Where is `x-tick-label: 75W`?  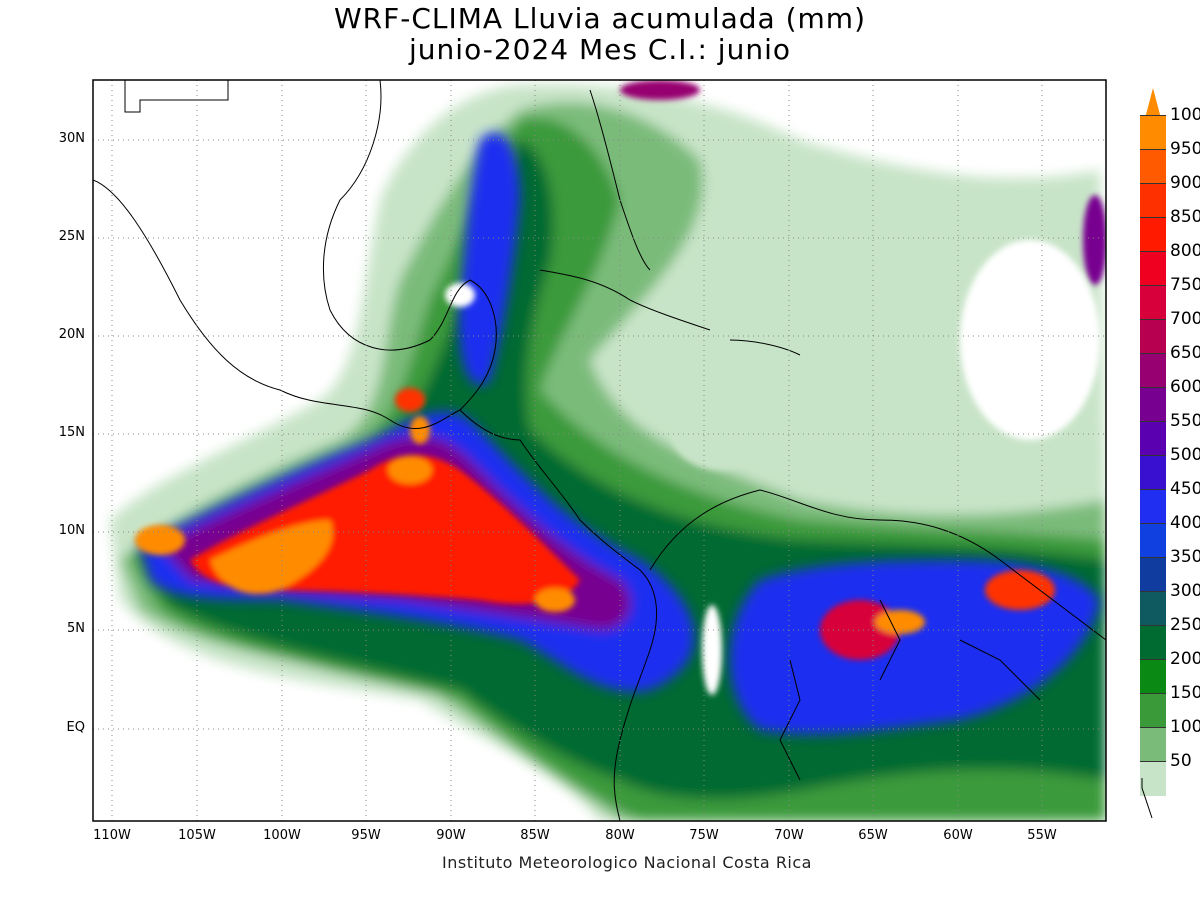
x-tick-label: 75W is located at coordinates (704, 835).